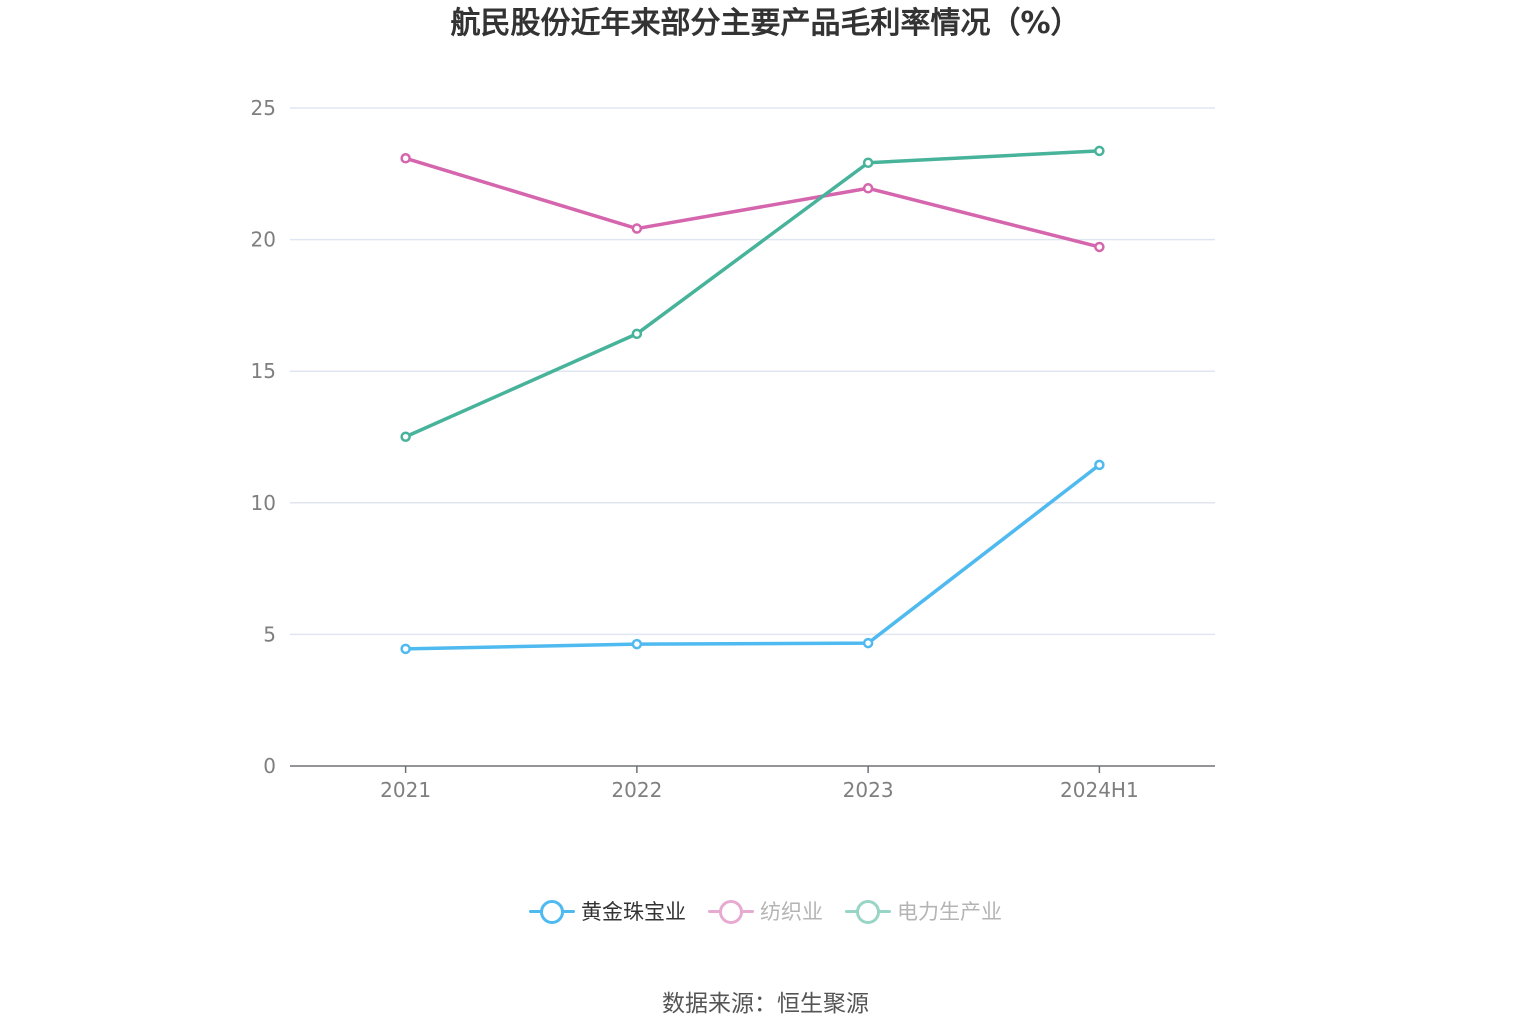 The image size is (1531, 1034). What do you see at coordinates (791, 912) in the screenshot?
I see `legend-label: 纺织业` at bounding box center [791, 912].